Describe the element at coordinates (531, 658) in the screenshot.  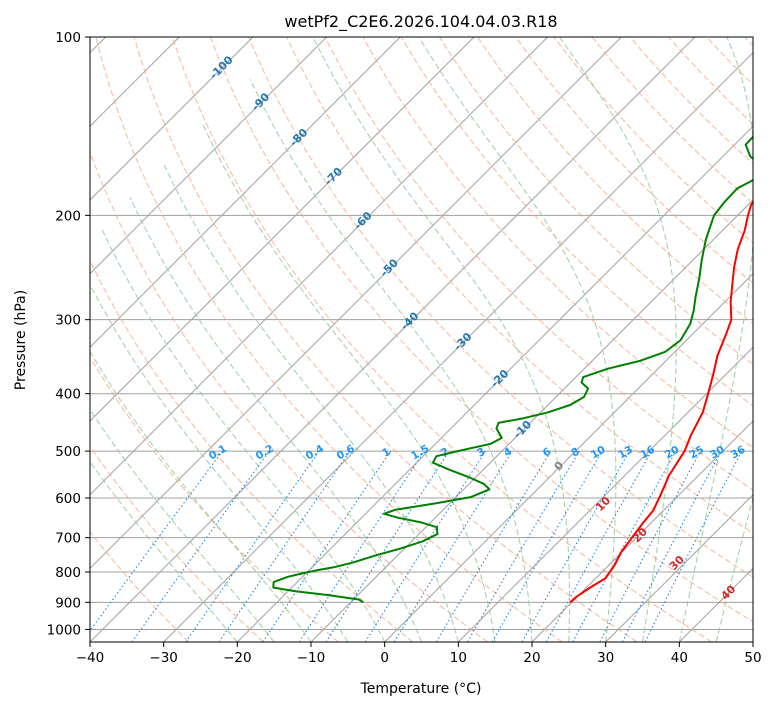
I see `x-tick-label: 20` at that location.